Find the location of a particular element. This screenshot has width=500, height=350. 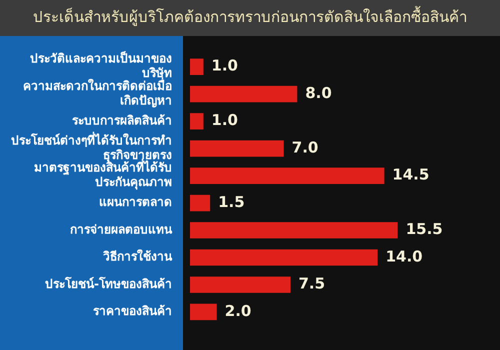

data-label: 14.0 is located at coordinates (404, 256).